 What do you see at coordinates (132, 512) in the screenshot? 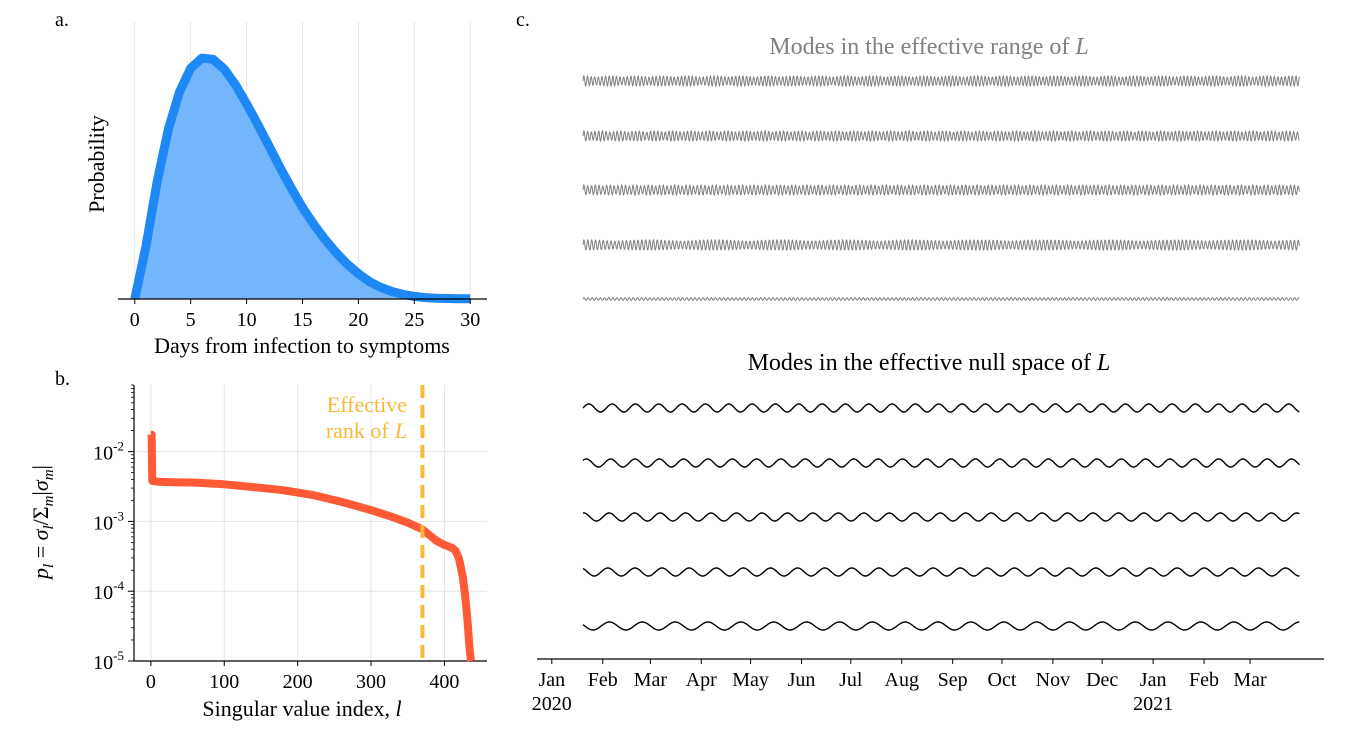
I see `singular-value-minor-ticks` at bounding box center [132, 512].